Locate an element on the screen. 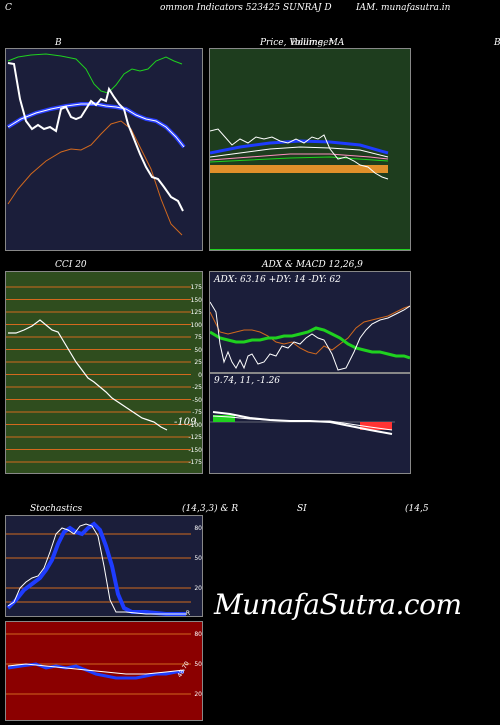 The height and width of the screenshot is (725, 500). rsi-params: (14,5 is located at coordinates (417, 509).